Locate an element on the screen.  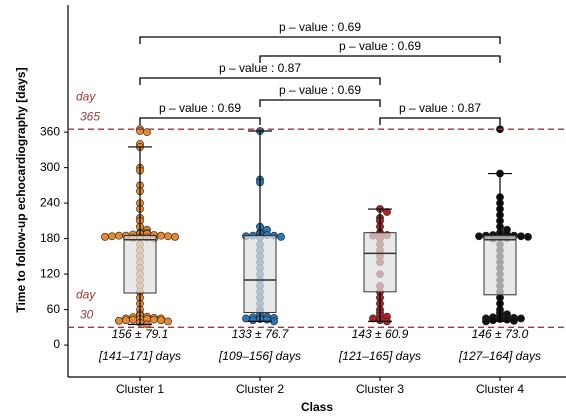
ci-label: [121–165] days is located at coordinates (379, 356).